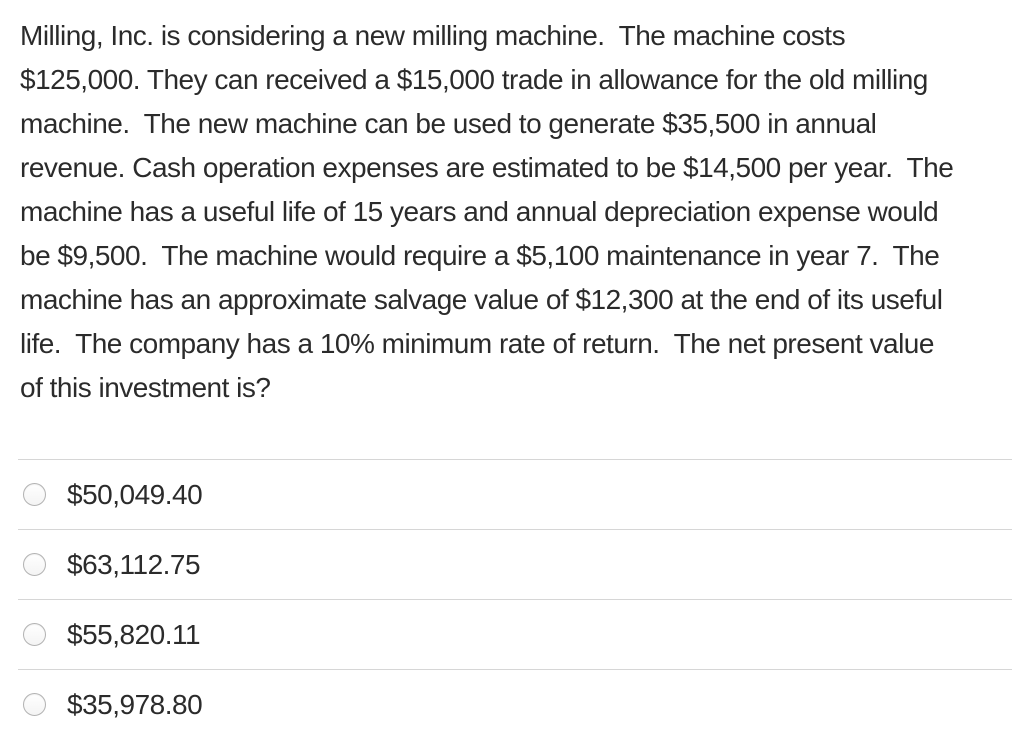 The height and width of the screenshot is (745, 1024). I want to click on answer-option-label: $35,978.80, so click(135, 704).